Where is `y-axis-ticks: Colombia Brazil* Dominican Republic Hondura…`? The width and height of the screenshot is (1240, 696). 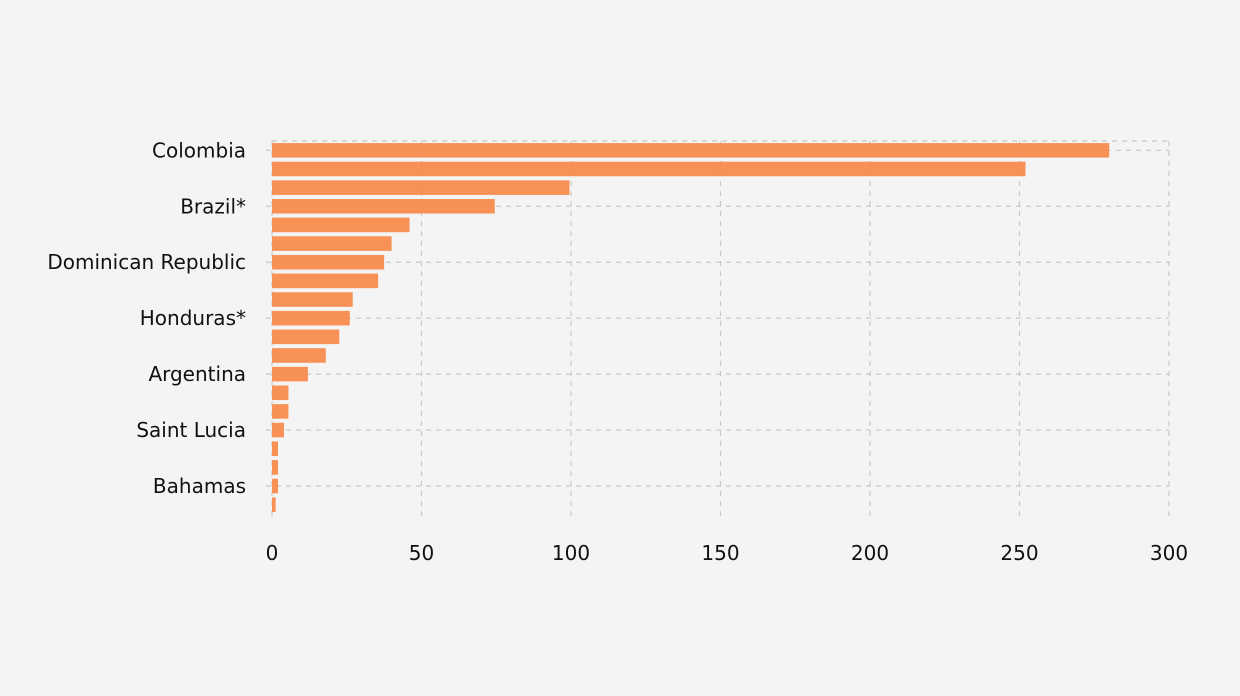
y-axis-ticks: Colombia Brazil* Dominican Republic Hondura… is located at coordinates (146, 318).